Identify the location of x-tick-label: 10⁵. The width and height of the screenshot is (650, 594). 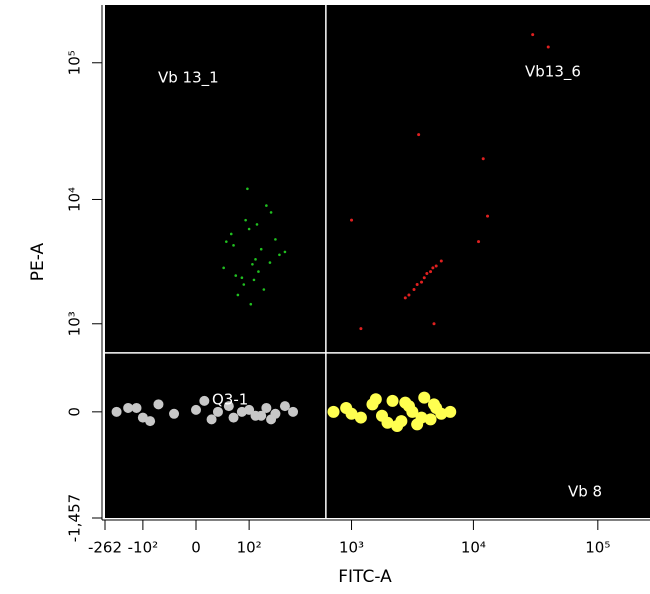
(597, 548).